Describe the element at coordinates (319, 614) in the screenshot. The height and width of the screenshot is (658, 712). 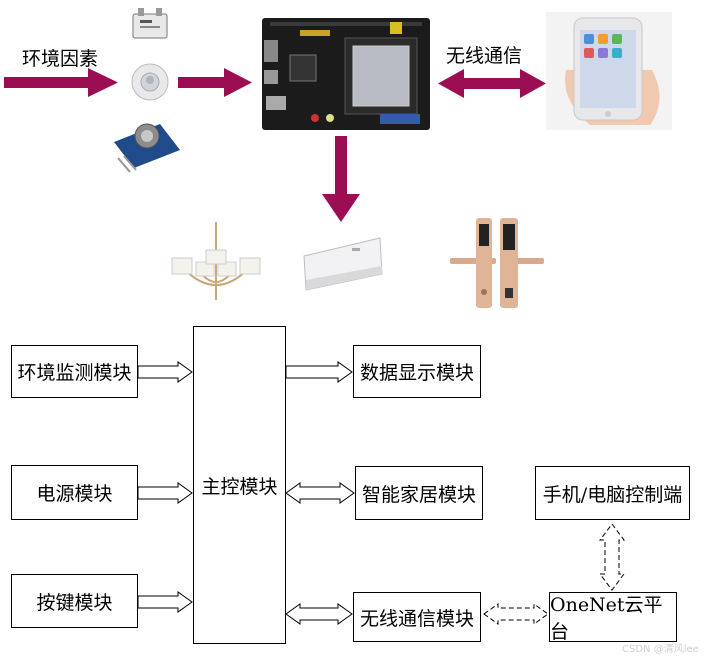
I see `main-wireless-double-arrow` at that location.